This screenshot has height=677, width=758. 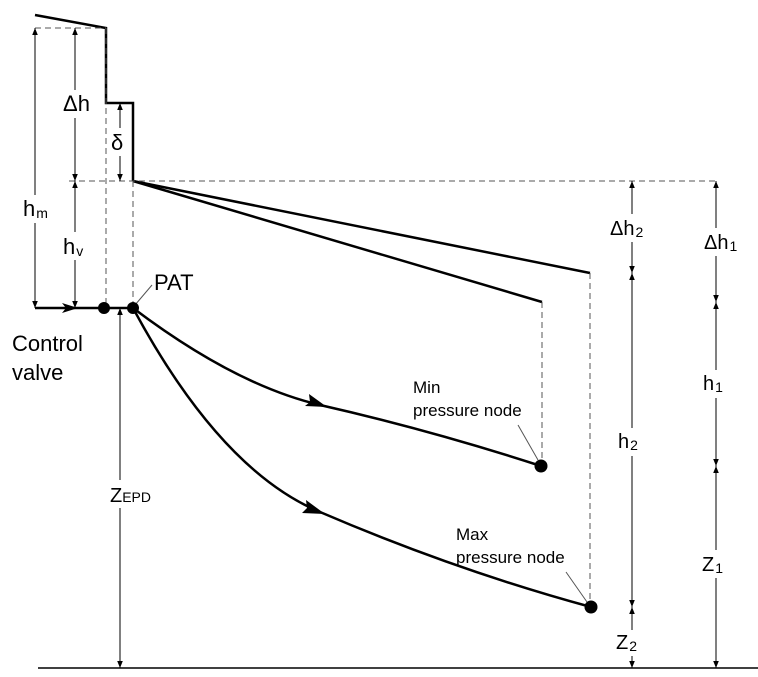 I want to click on label-h-m: hm, so click(x=35, y=208).